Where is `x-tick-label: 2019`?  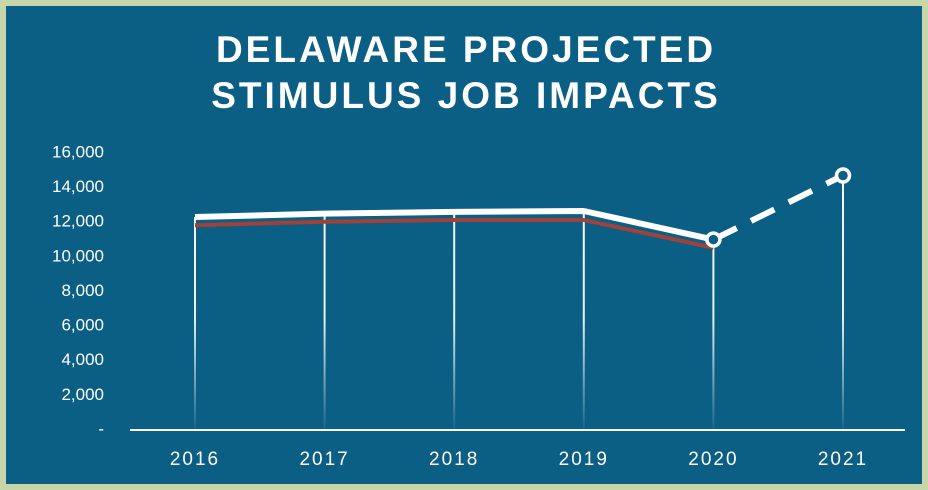
x-tick-label: 2019 is located at coordinates (584, 459).